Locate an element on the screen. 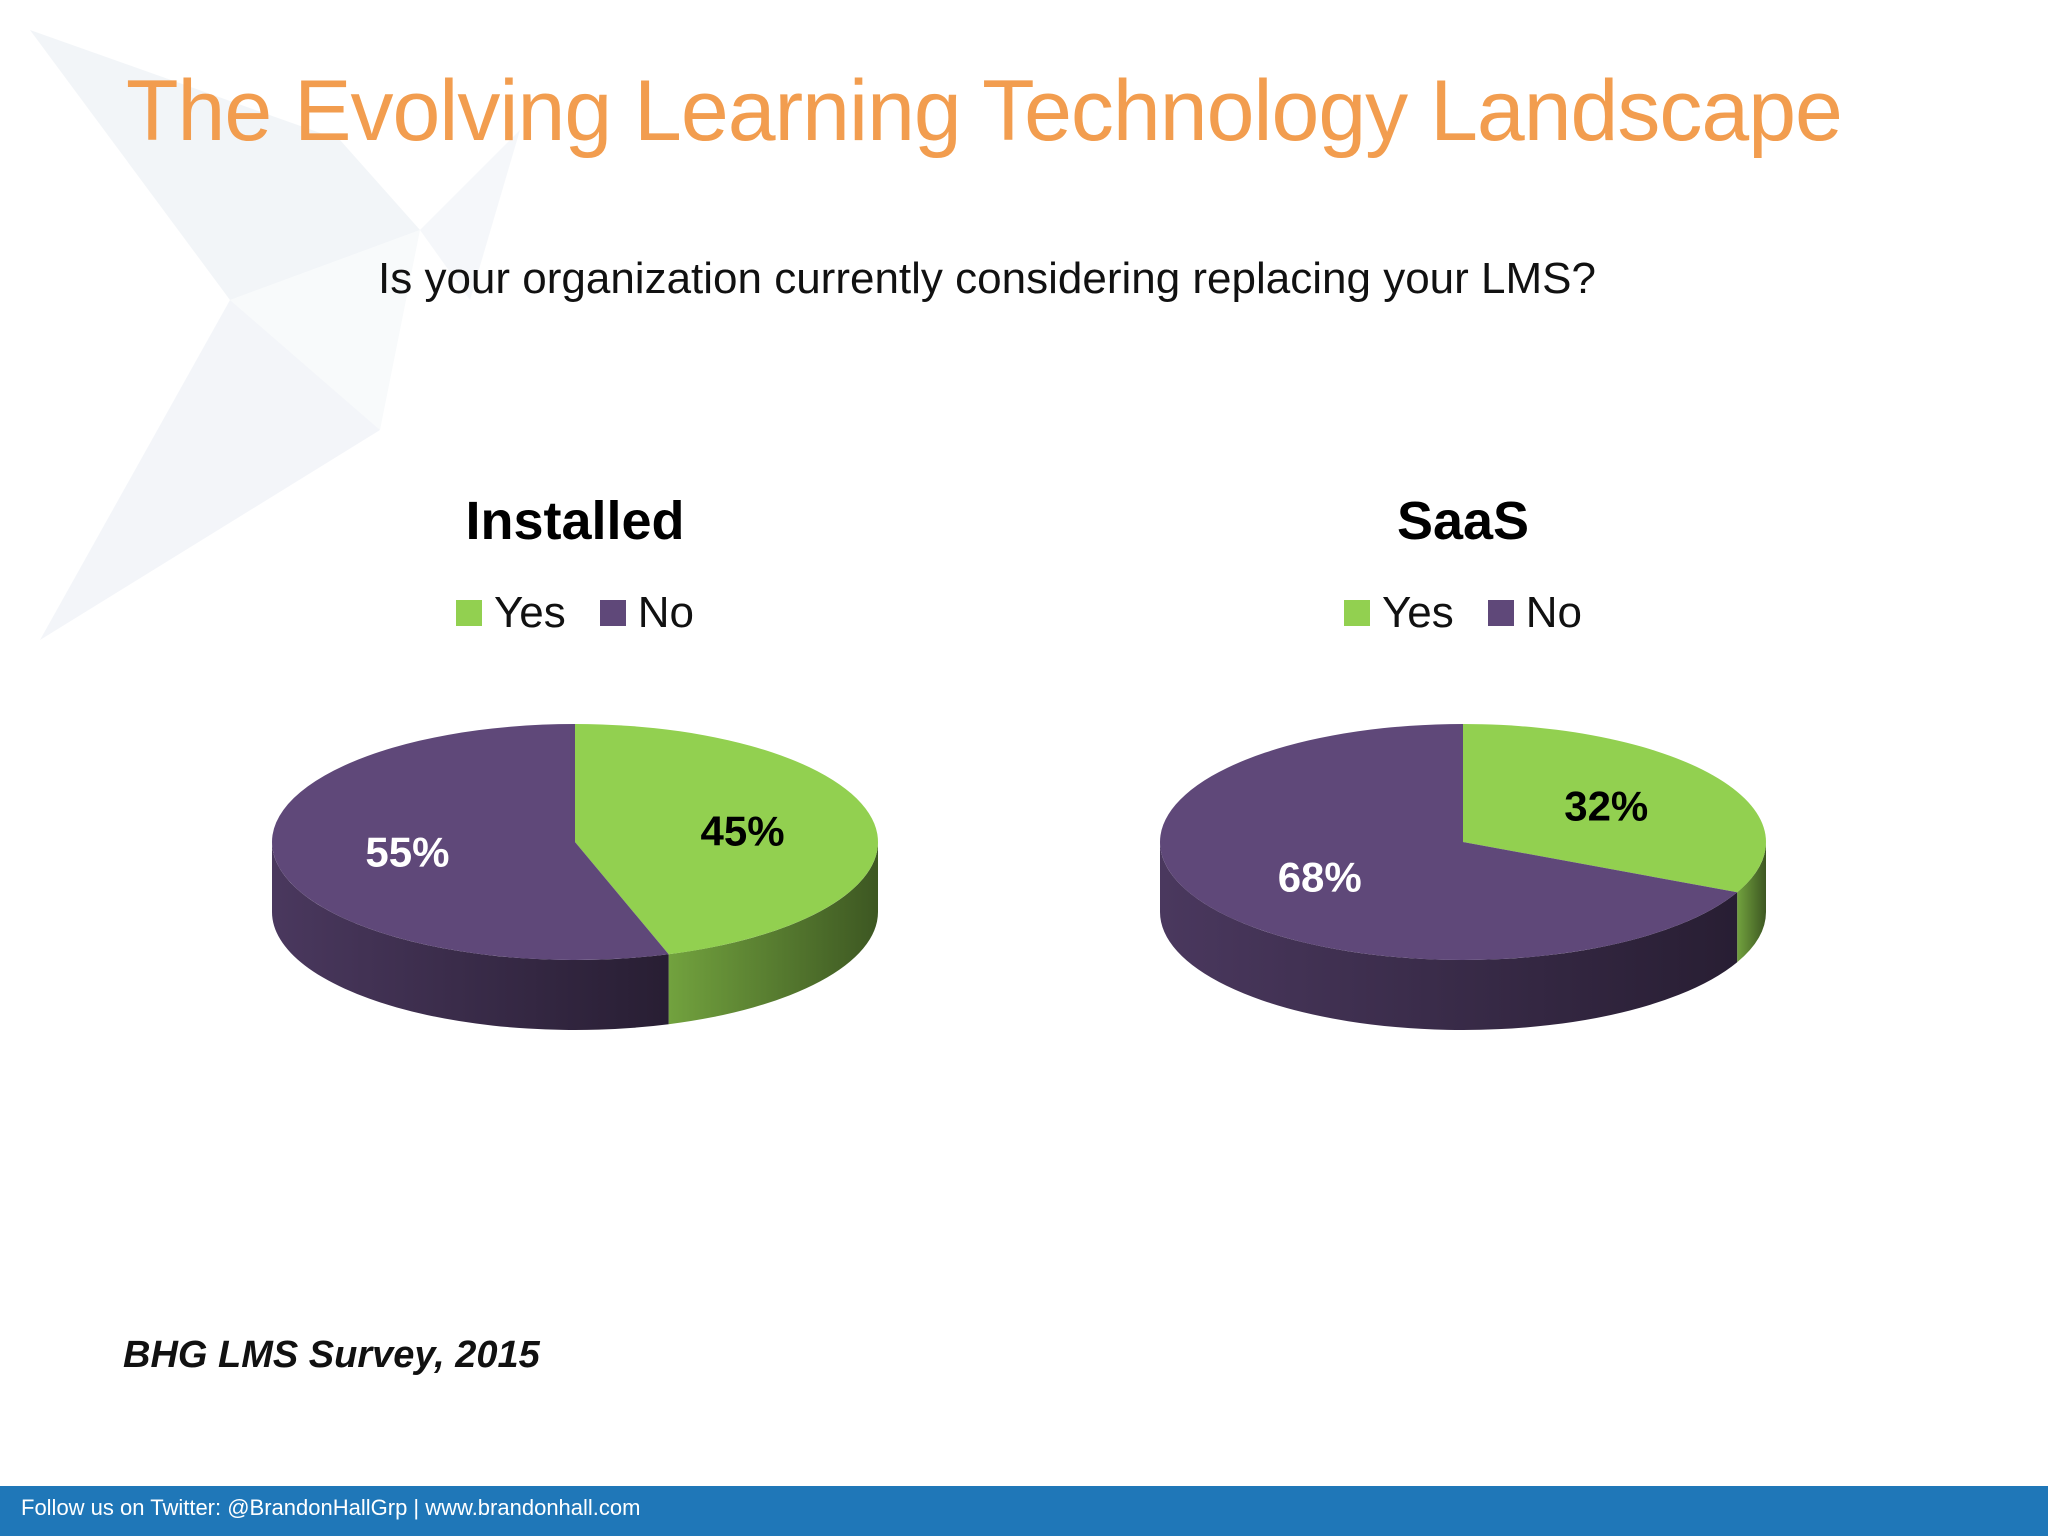  data-label-no: 68% is located at coordinates (1320, 876).